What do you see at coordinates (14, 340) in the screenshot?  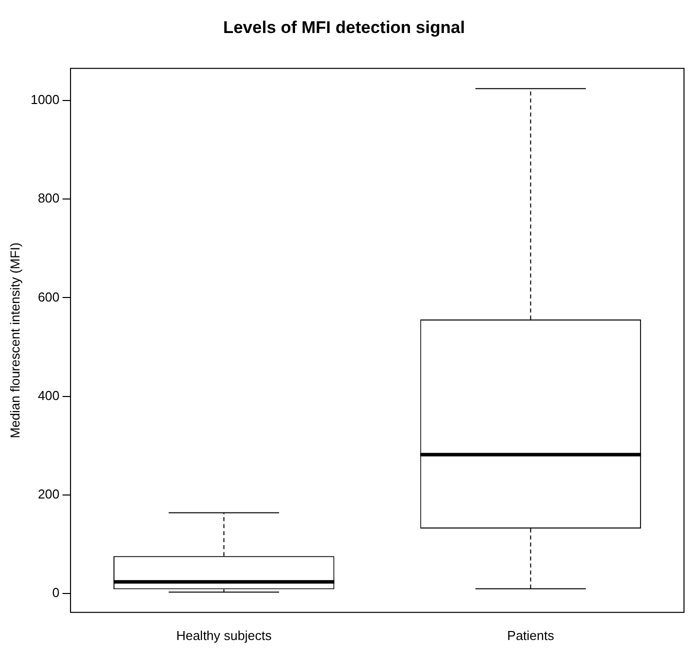 I see `y-axis-title: Median flourescent intensity (MFI)` at bounding box center [14, 340].